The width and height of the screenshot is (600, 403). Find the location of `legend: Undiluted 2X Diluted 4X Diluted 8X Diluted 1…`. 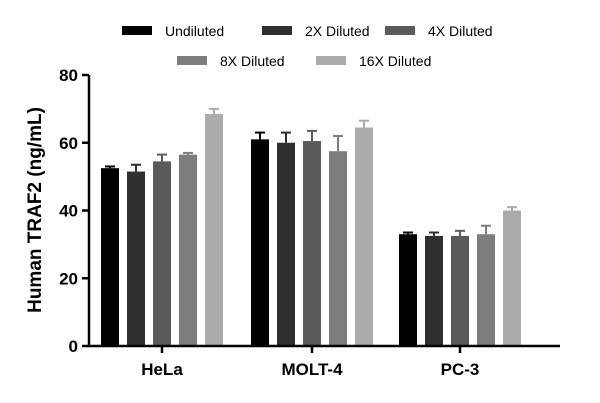

legend: Undiluted 2X Diluted 4X Diluted 8X Diluted 1… is located at coordinates (307, 46).